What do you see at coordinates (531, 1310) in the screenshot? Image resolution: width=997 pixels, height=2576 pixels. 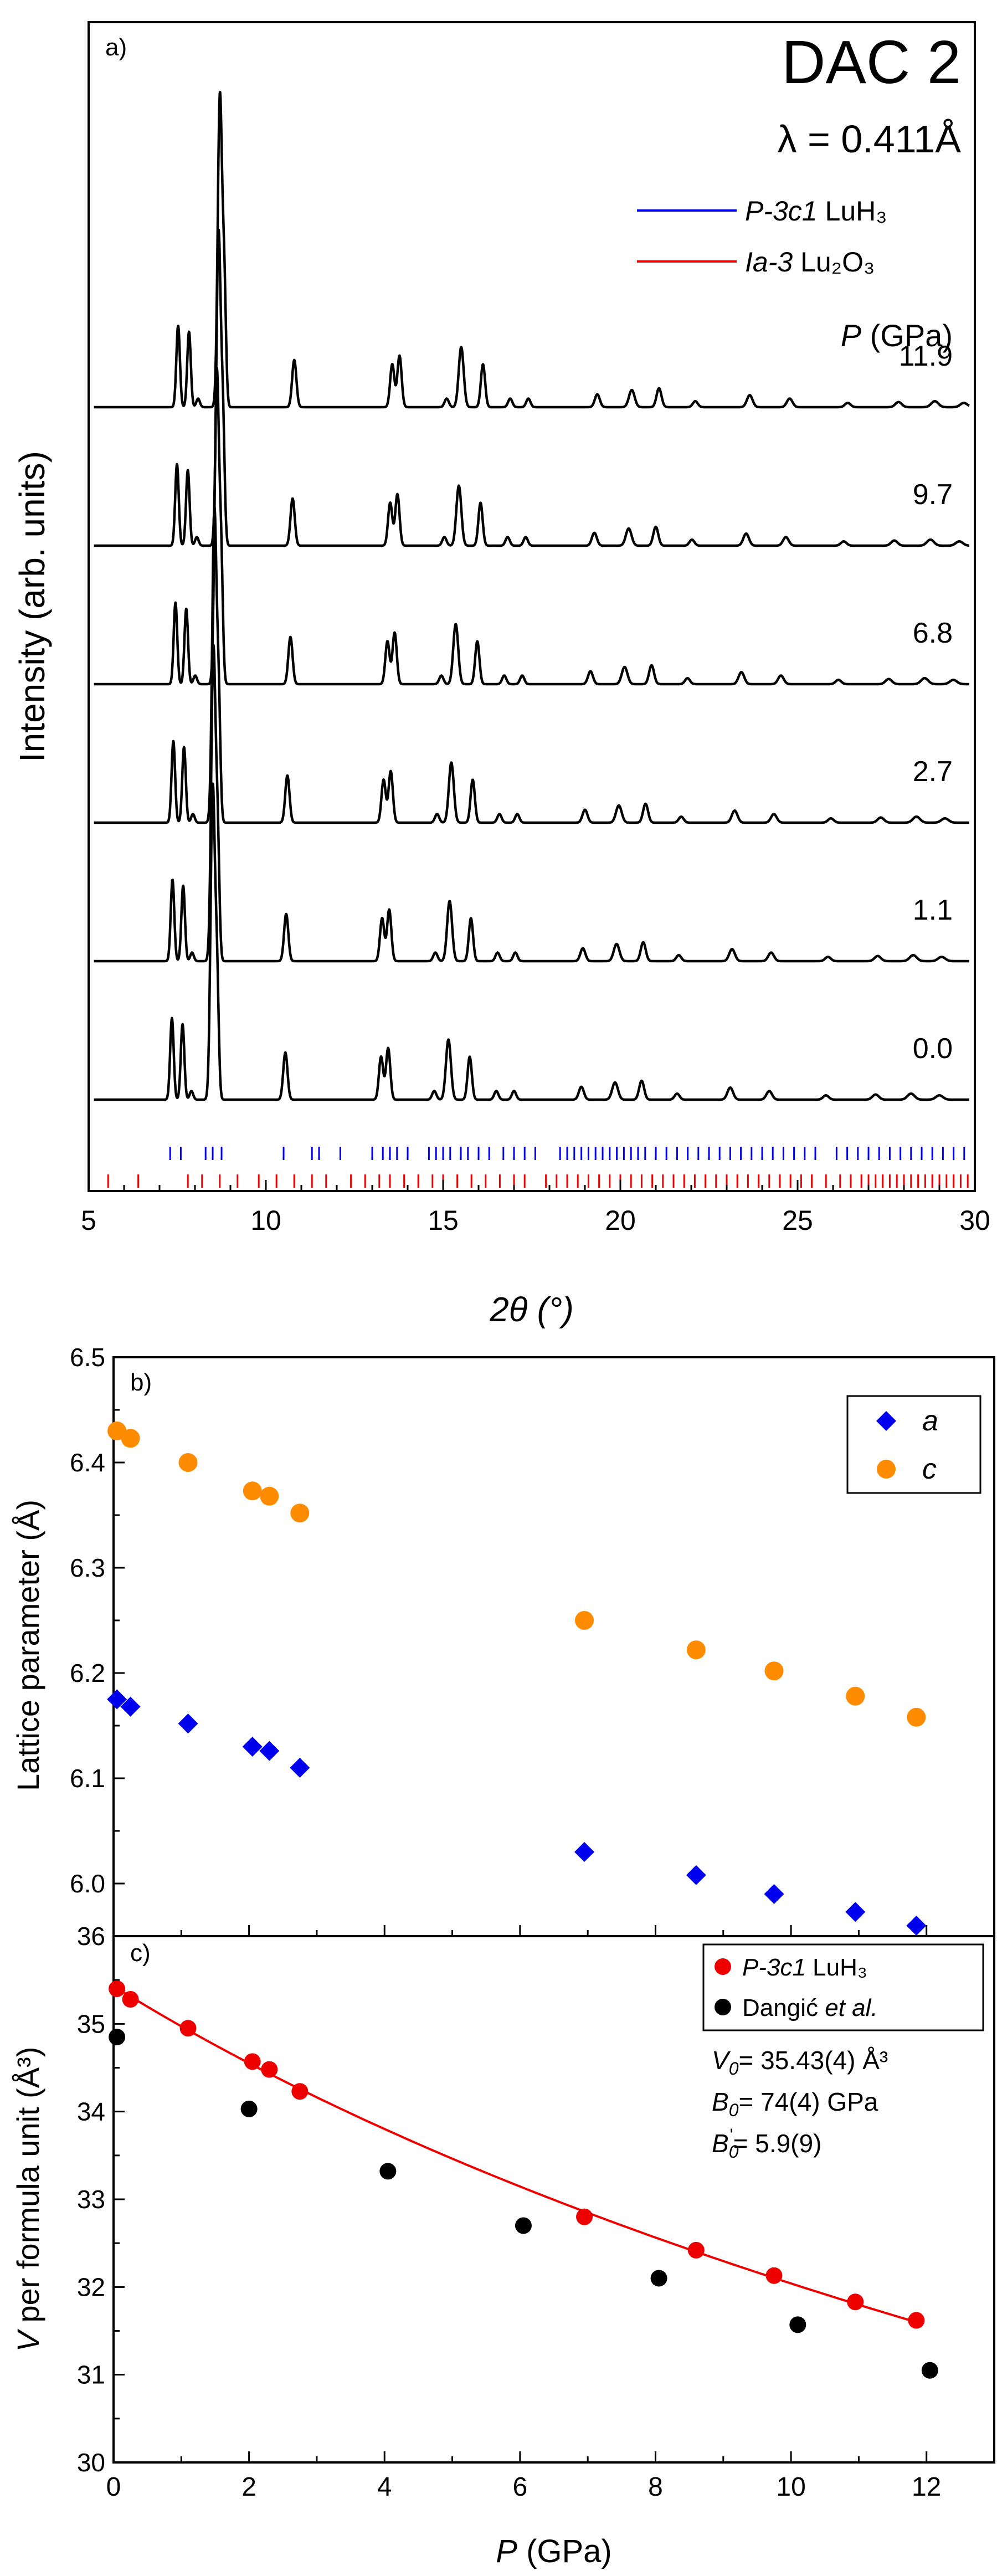 I see `panel-a-xlabel: 2θ (°)` at bounding box center [531, 1310].